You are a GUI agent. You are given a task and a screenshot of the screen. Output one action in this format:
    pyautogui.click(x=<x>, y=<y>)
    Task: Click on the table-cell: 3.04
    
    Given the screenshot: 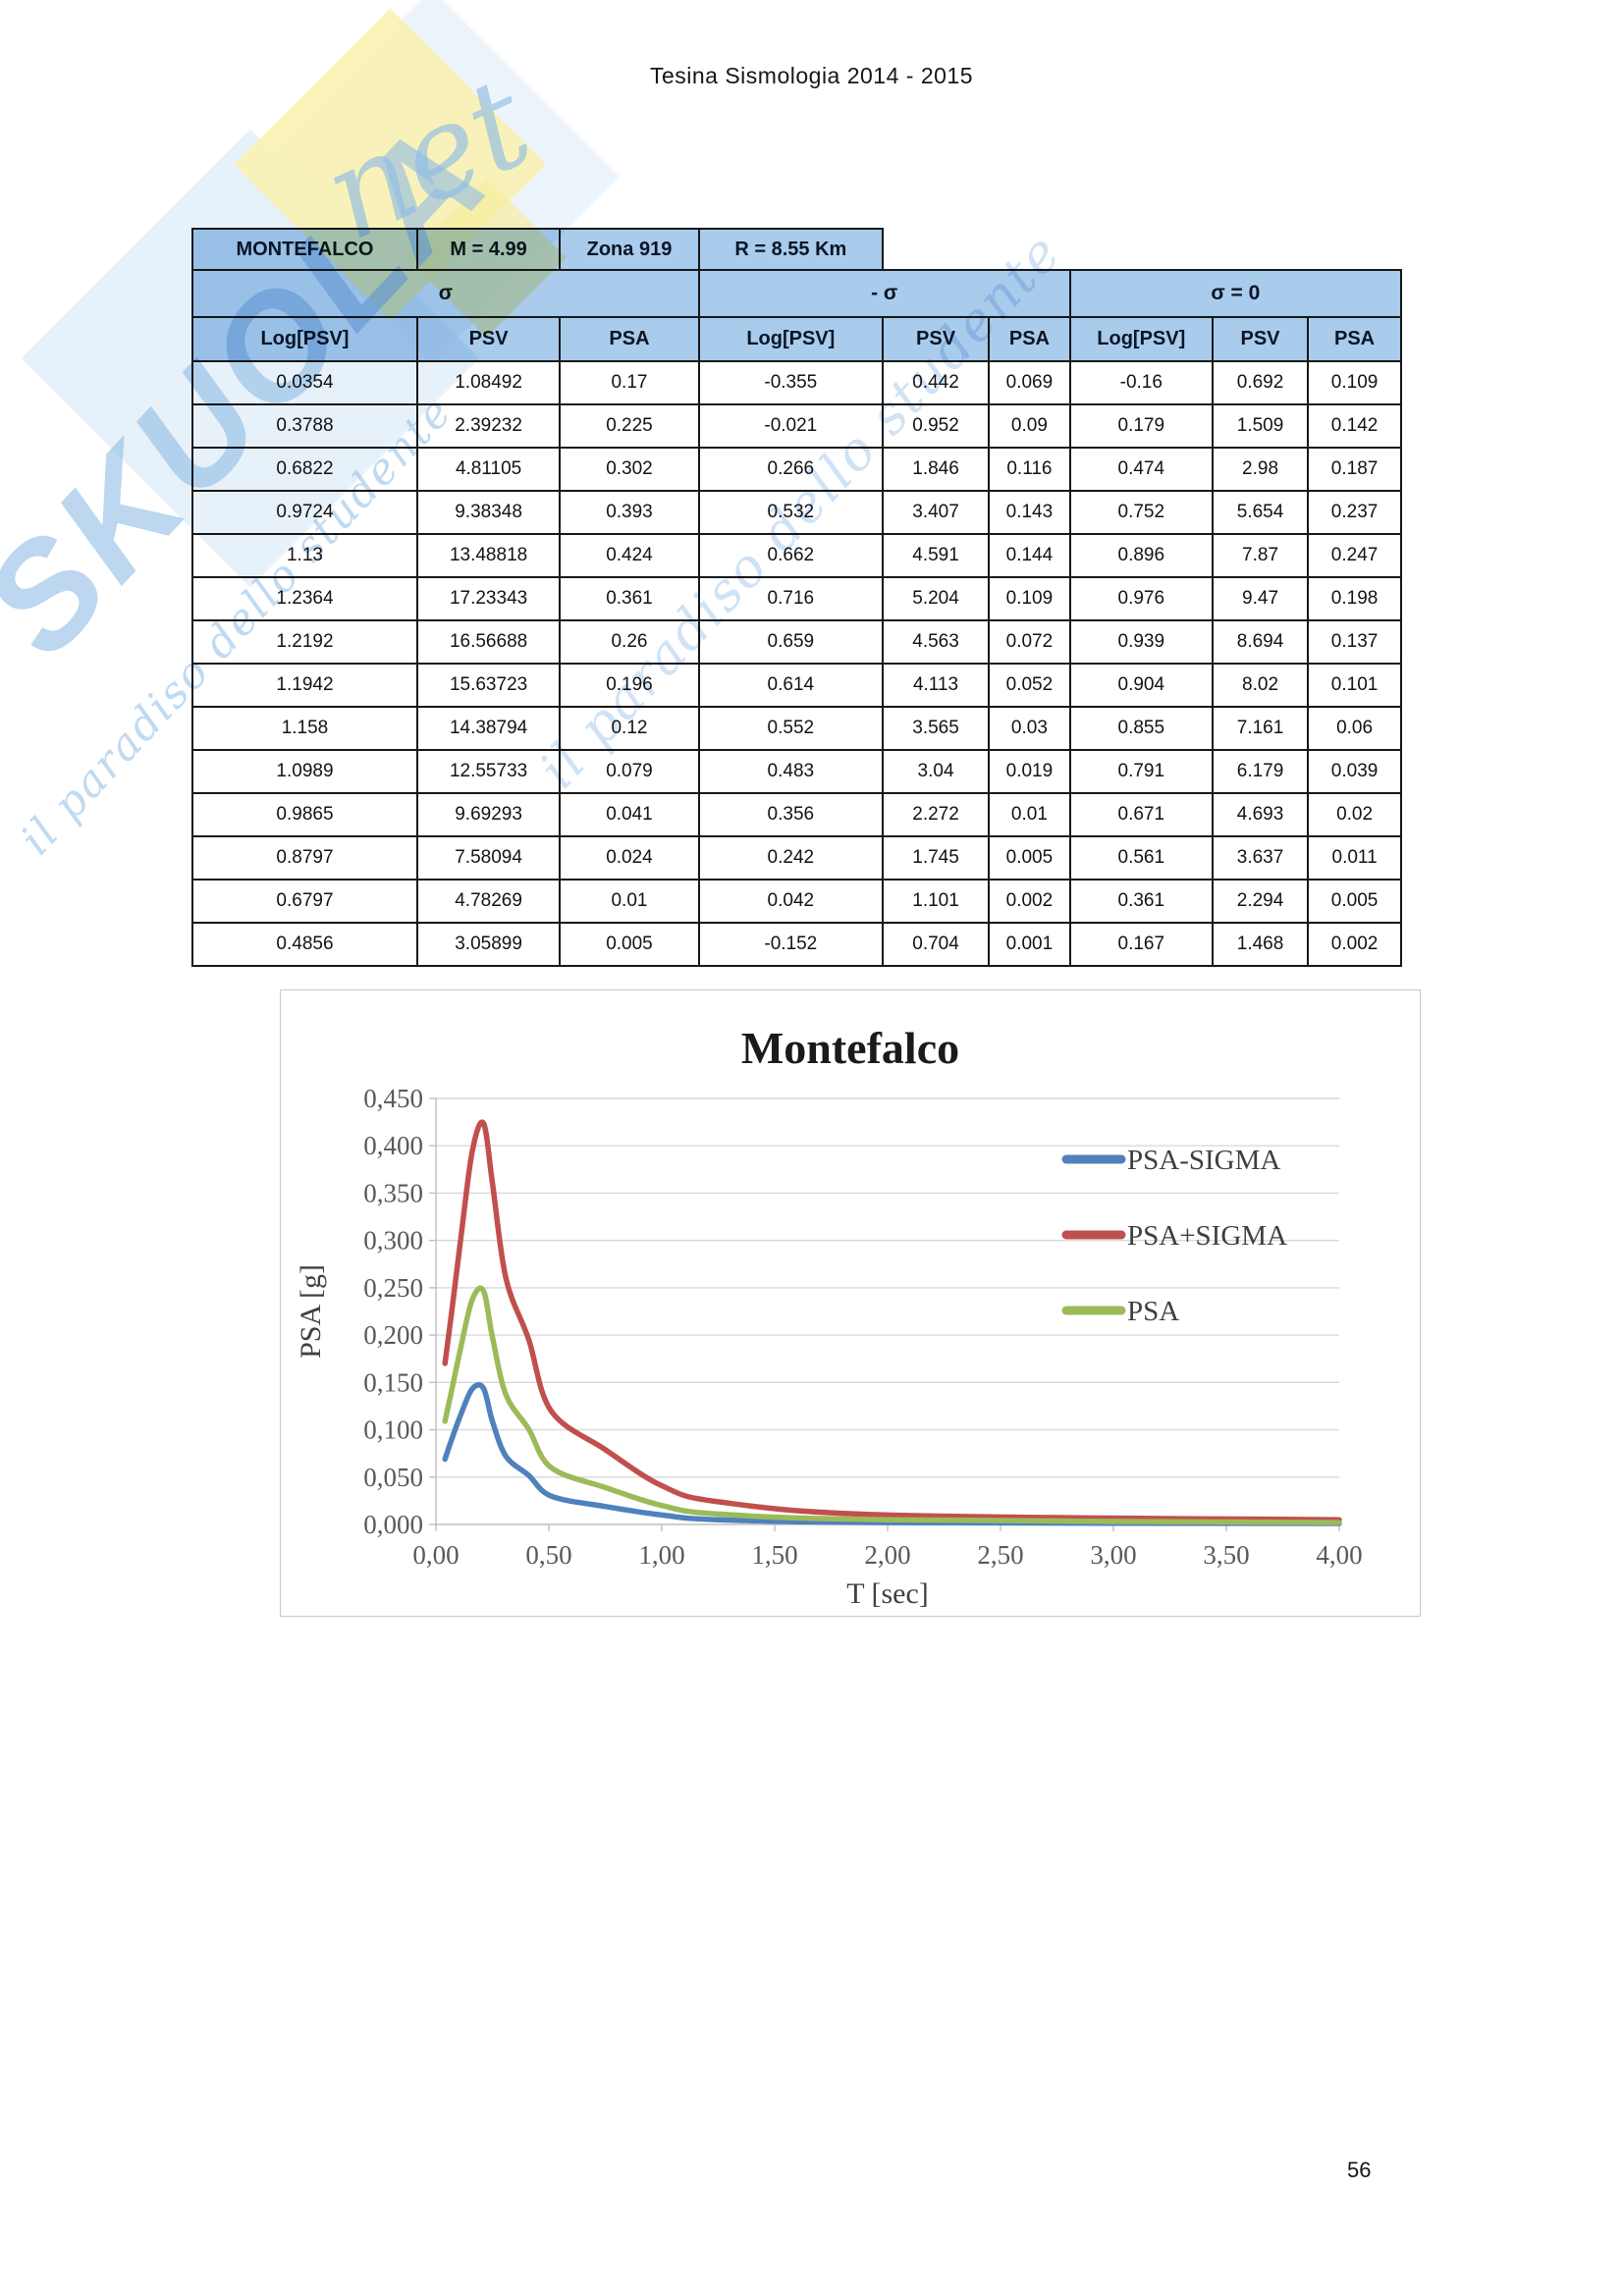 What is the action you would take?
    pyautogui.click(x=936, y=771)
    